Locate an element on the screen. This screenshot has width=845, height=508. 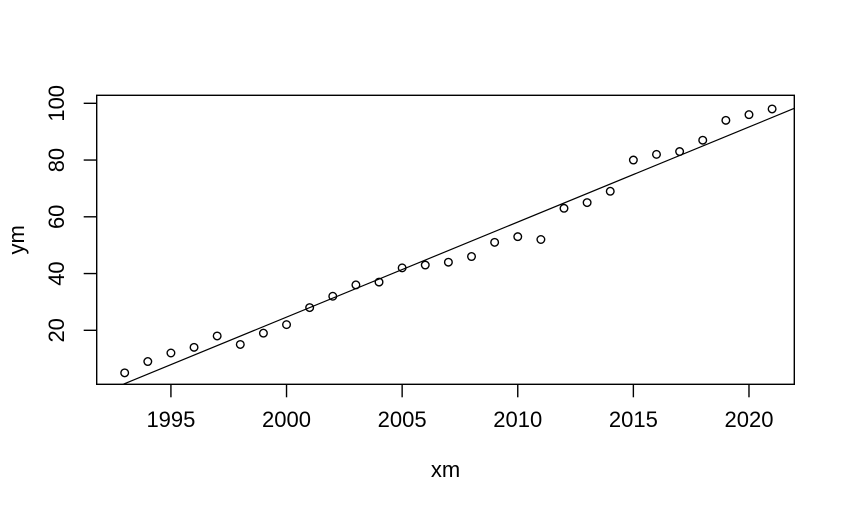
x-axis-title: xm is located at coordinates (445, 469).